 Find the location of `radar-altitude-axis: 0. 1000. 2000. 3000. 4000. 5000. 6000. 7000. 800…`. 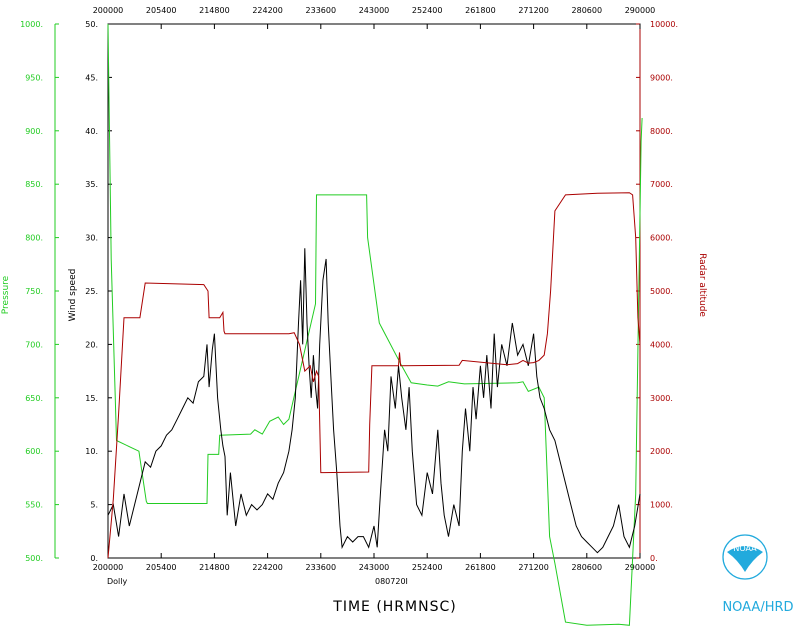

radar-altitude-axis: 0. 1000. 2000. 3000. 4000. 5000. 6000. 7000. 800… is located at coordinates (657, 291).